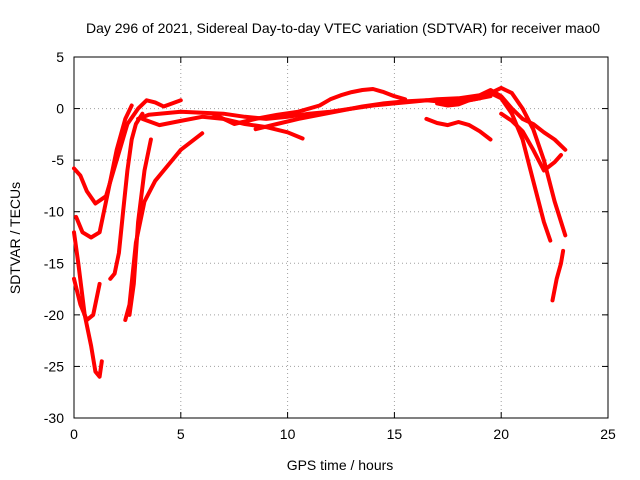 The width and height of the screenshot is (640, 480). What do you see at coordinates (181, 434) in the screenshot?
I see `x-tick-label: 5` at bounding box center [181, 434].